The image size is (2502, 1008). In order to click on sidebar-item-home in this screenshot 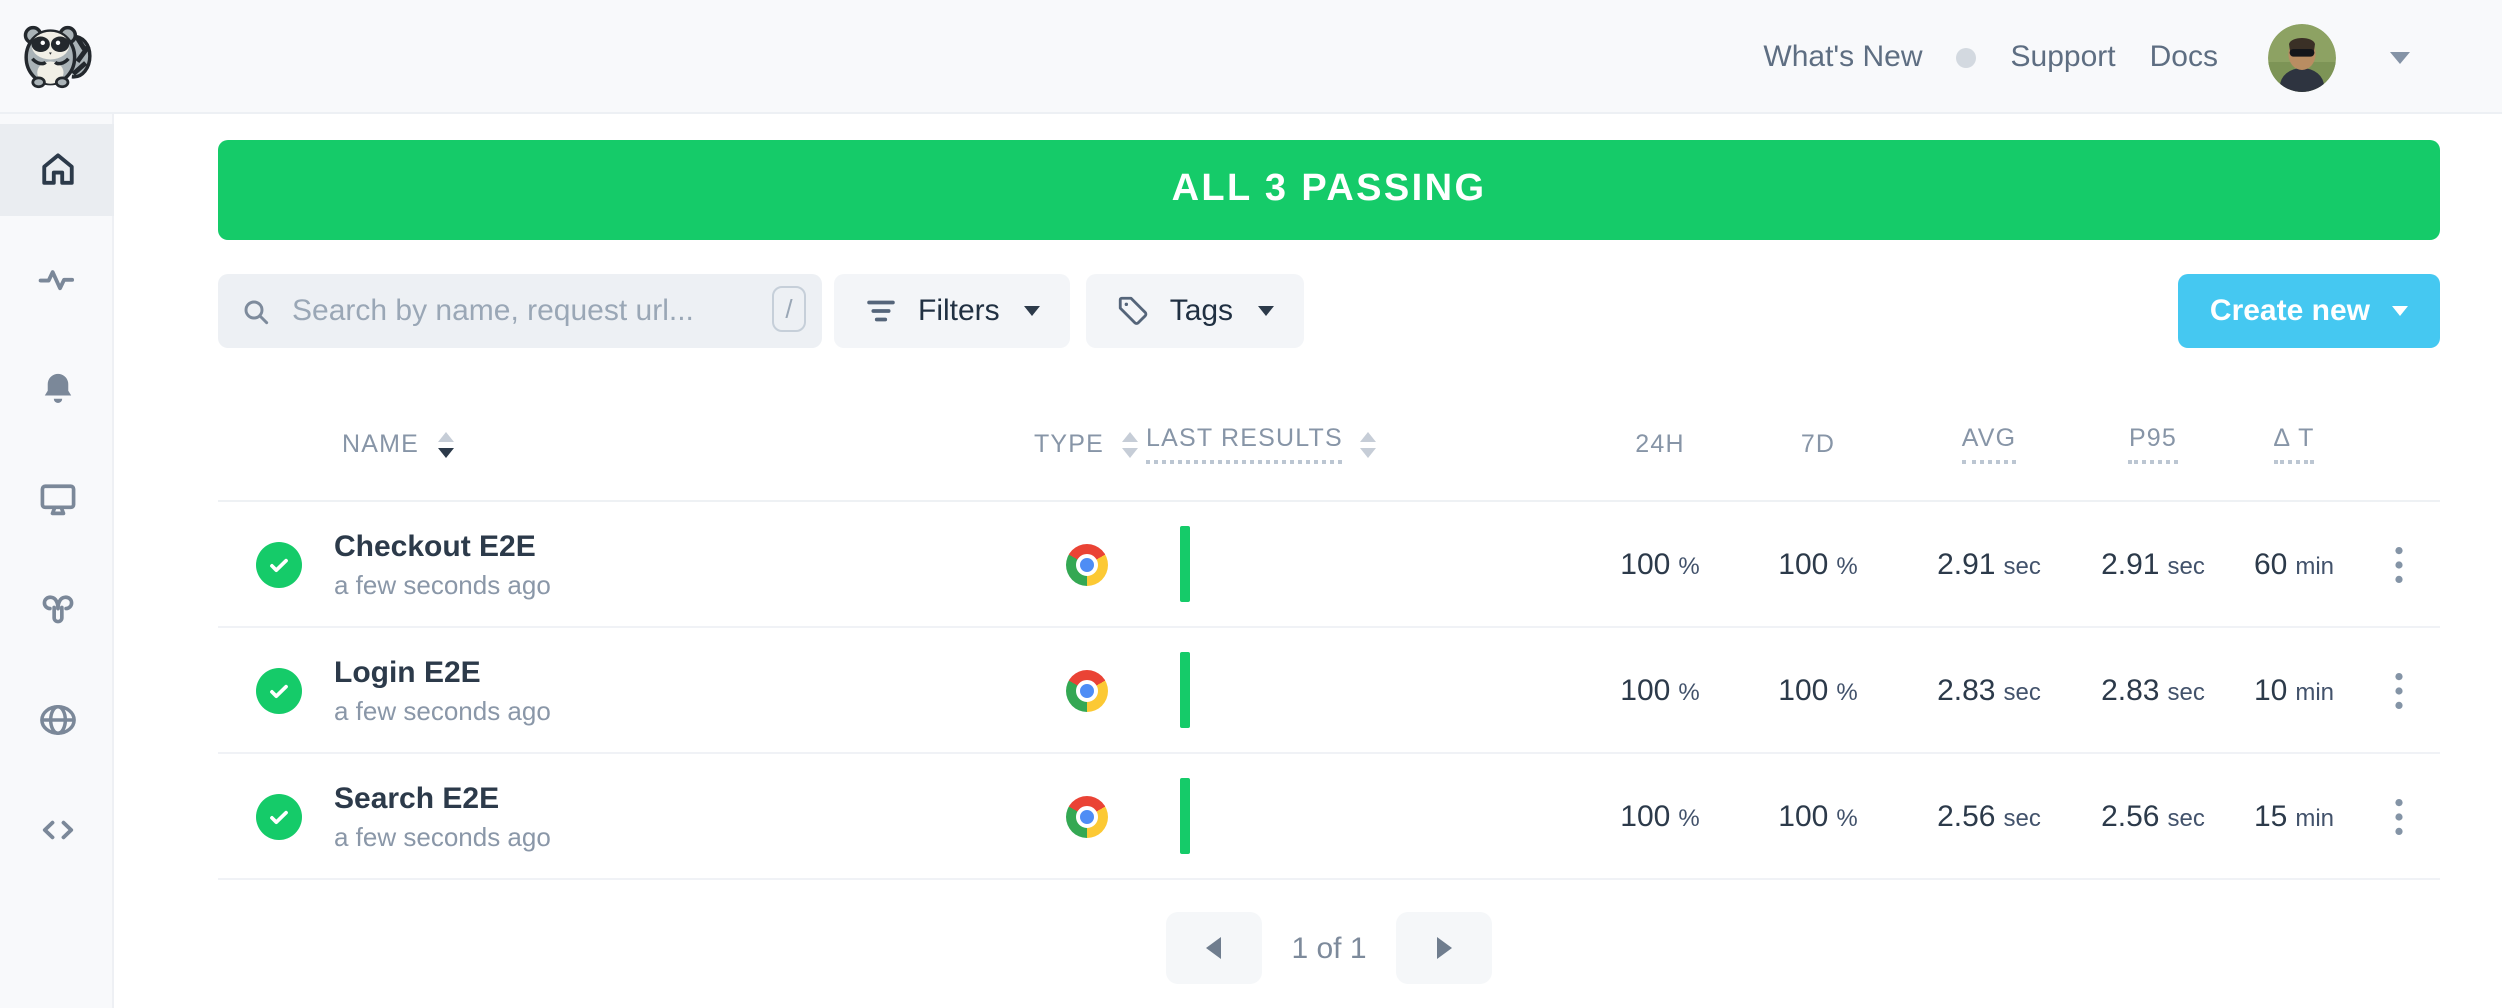, I will do `click(57, 170)`.